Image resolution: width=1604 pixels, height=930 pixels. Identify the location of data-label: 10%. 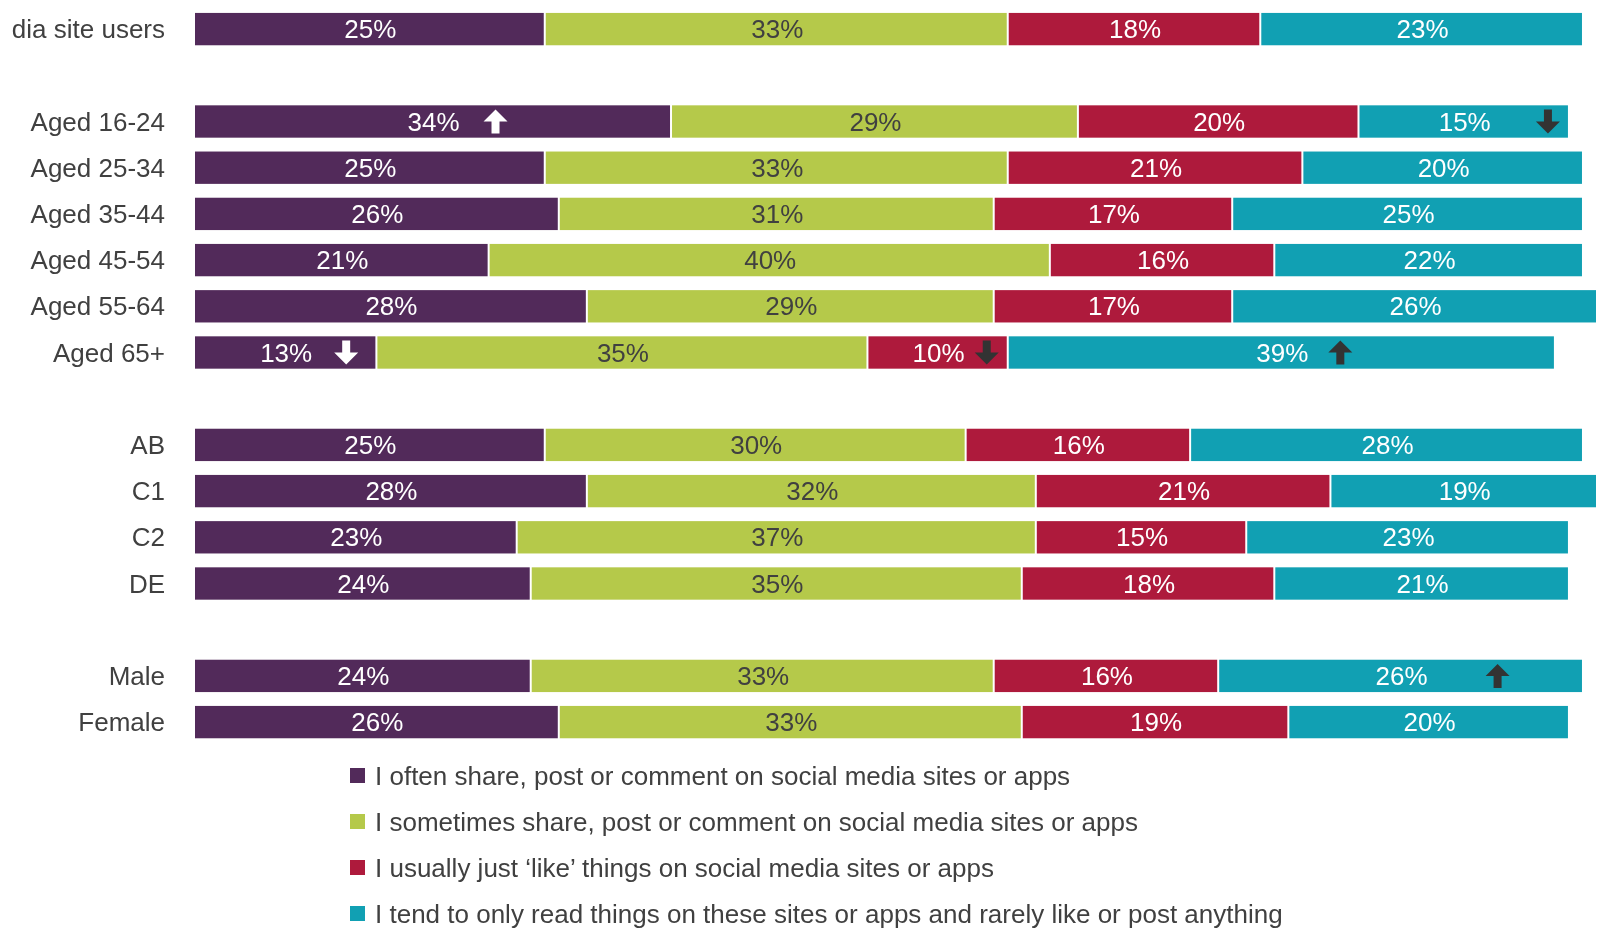
(938, 352).